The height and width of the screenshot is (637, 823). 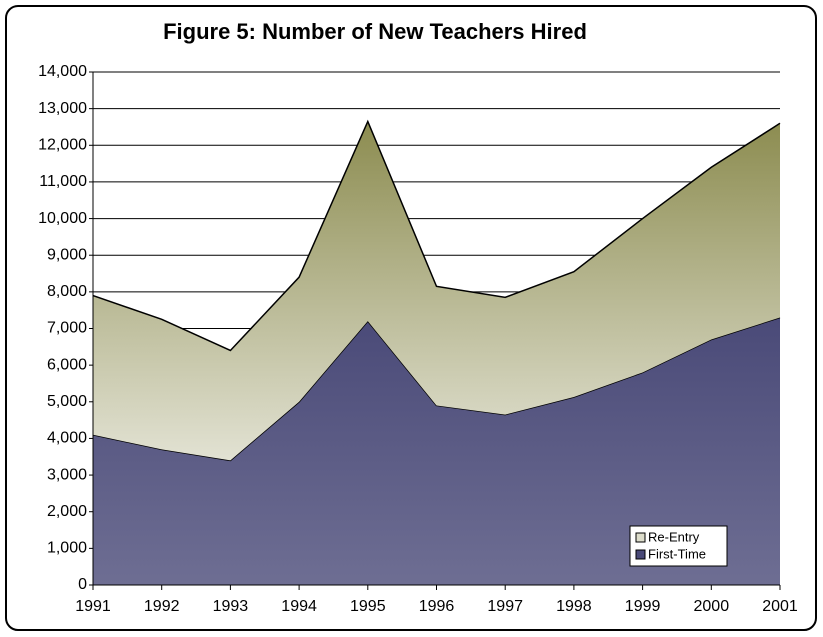 What do you see at coordinates (62, 108) in the screenshot?
I see `y-tick-label: 13,000` at bounding box center [62, 108].